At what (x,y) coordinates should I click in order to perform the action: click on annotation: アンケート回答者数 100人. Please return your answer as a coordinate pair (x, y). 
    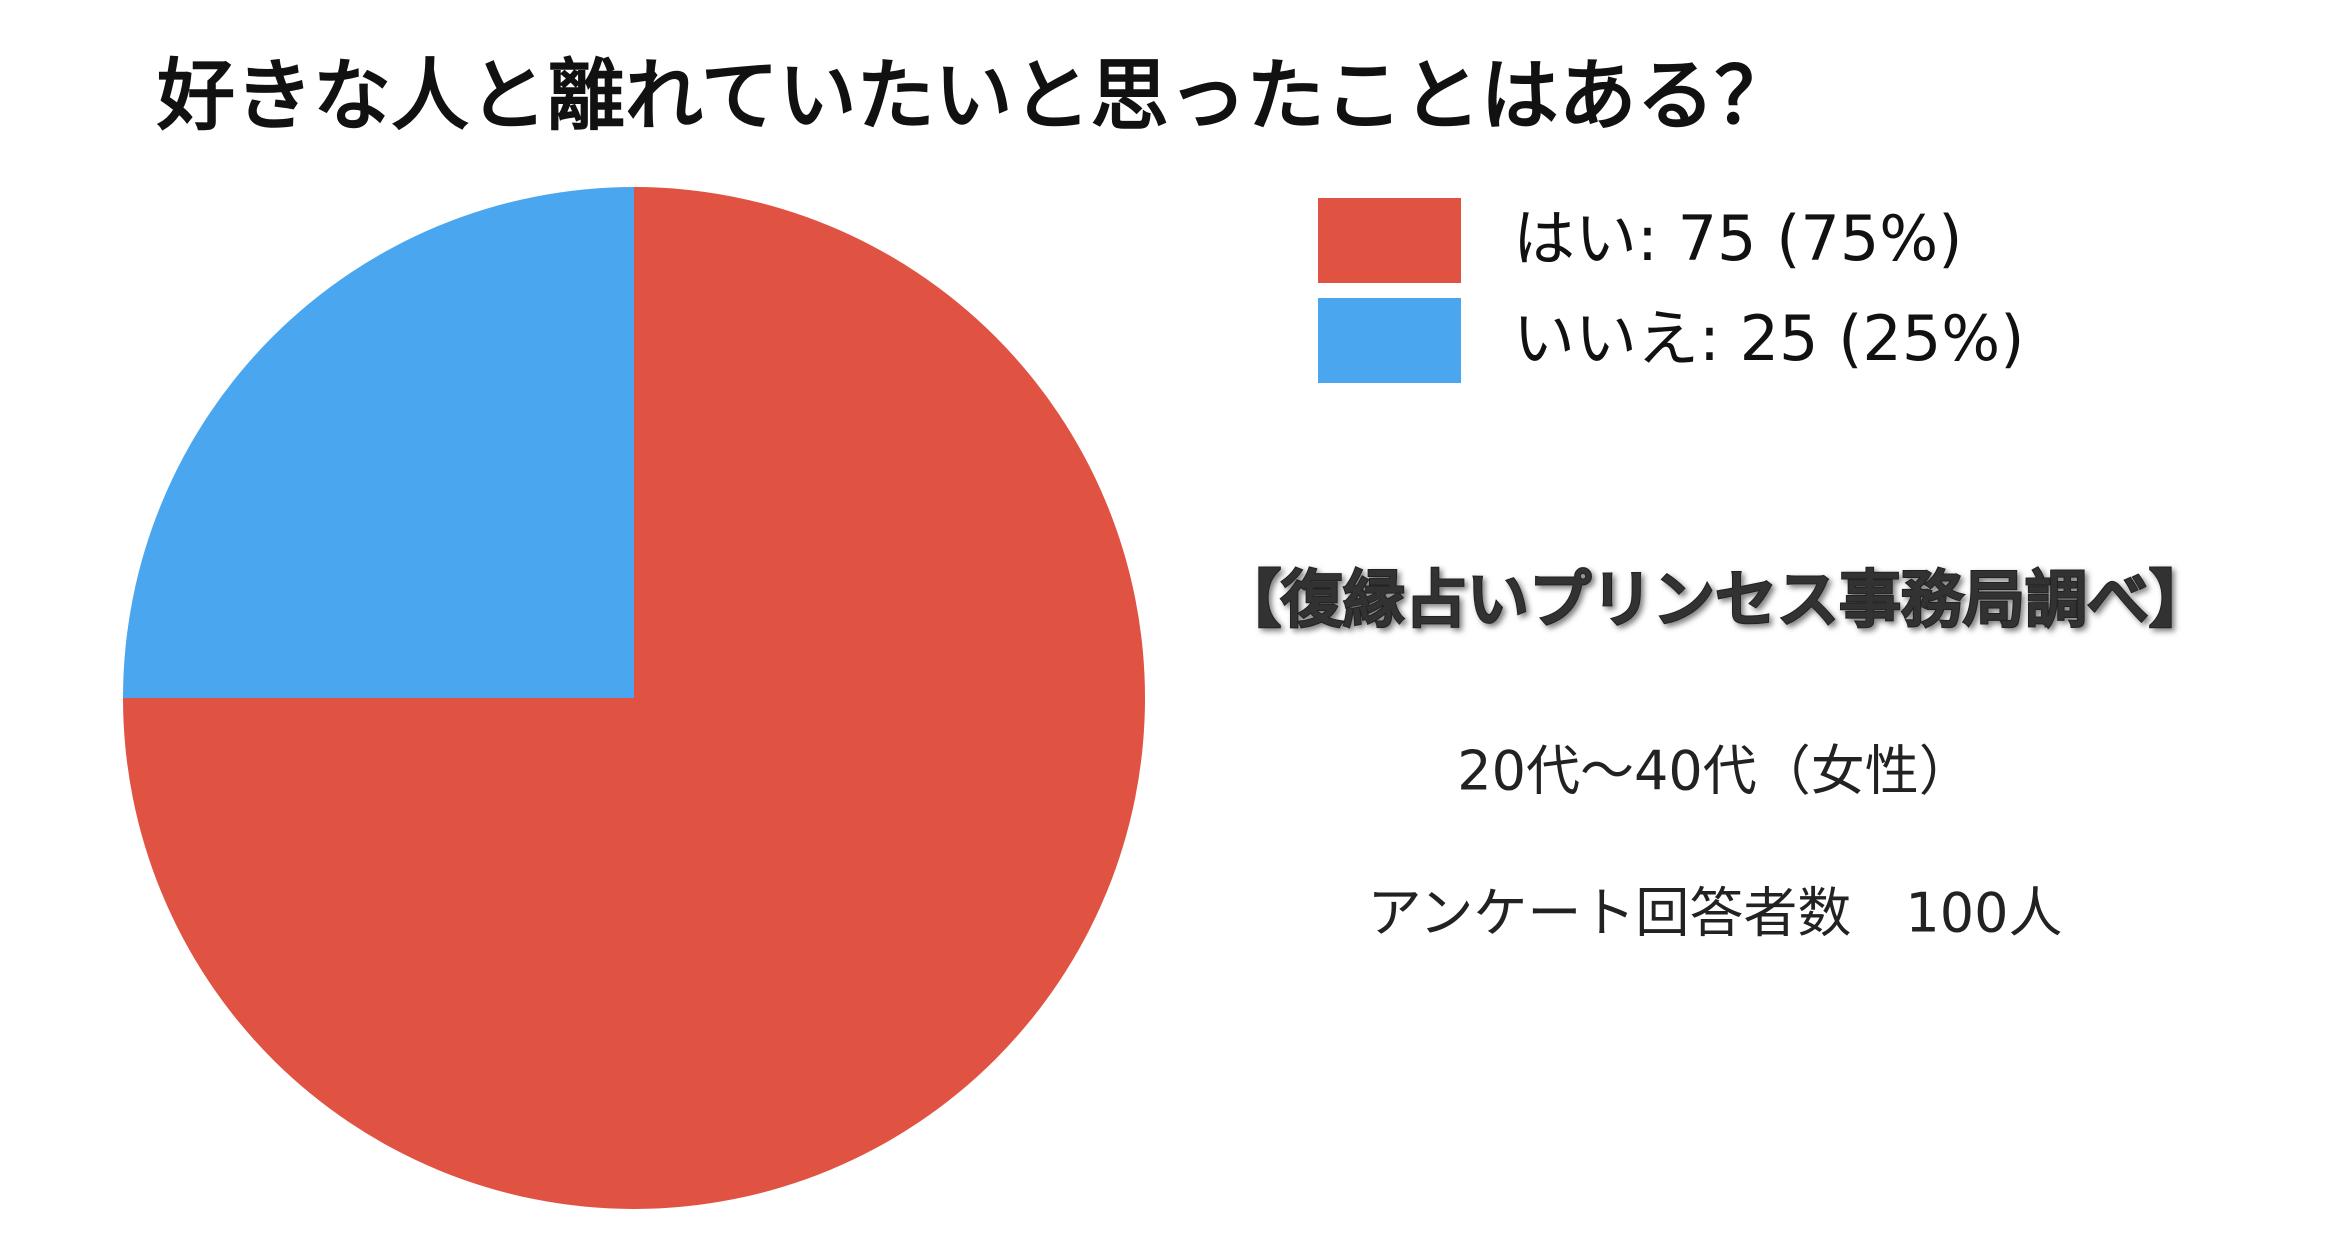
    Looking at the image, I should click on (1715, 913).